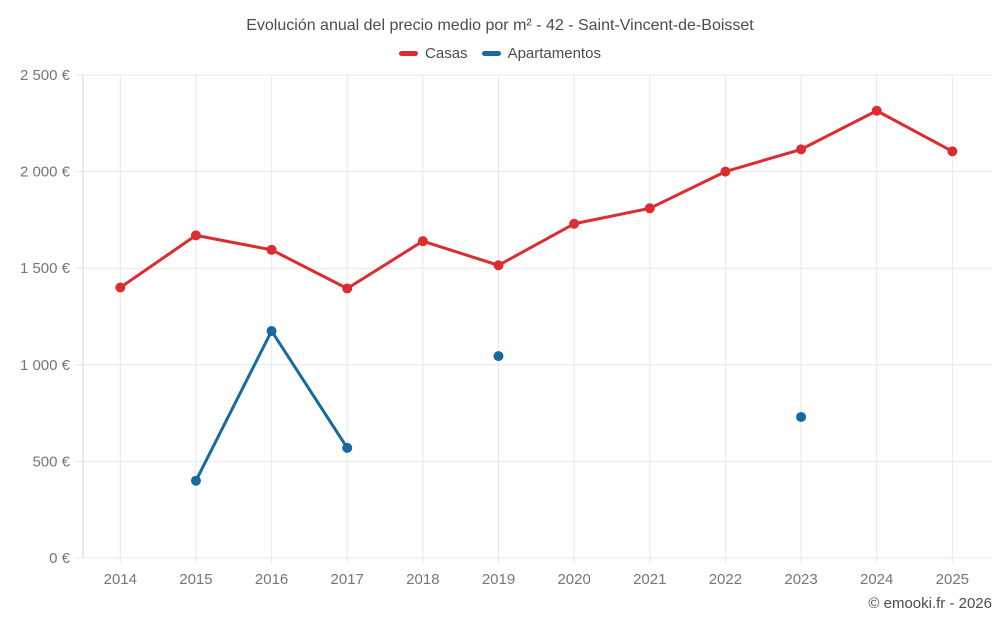 Image resolution: width=1000 pixels, height=625 pixels. What do you see at coordinates (573, 579) in the screenshot?
I see `x-tick-label-2020: 2020` at bounding box center [573, 579].